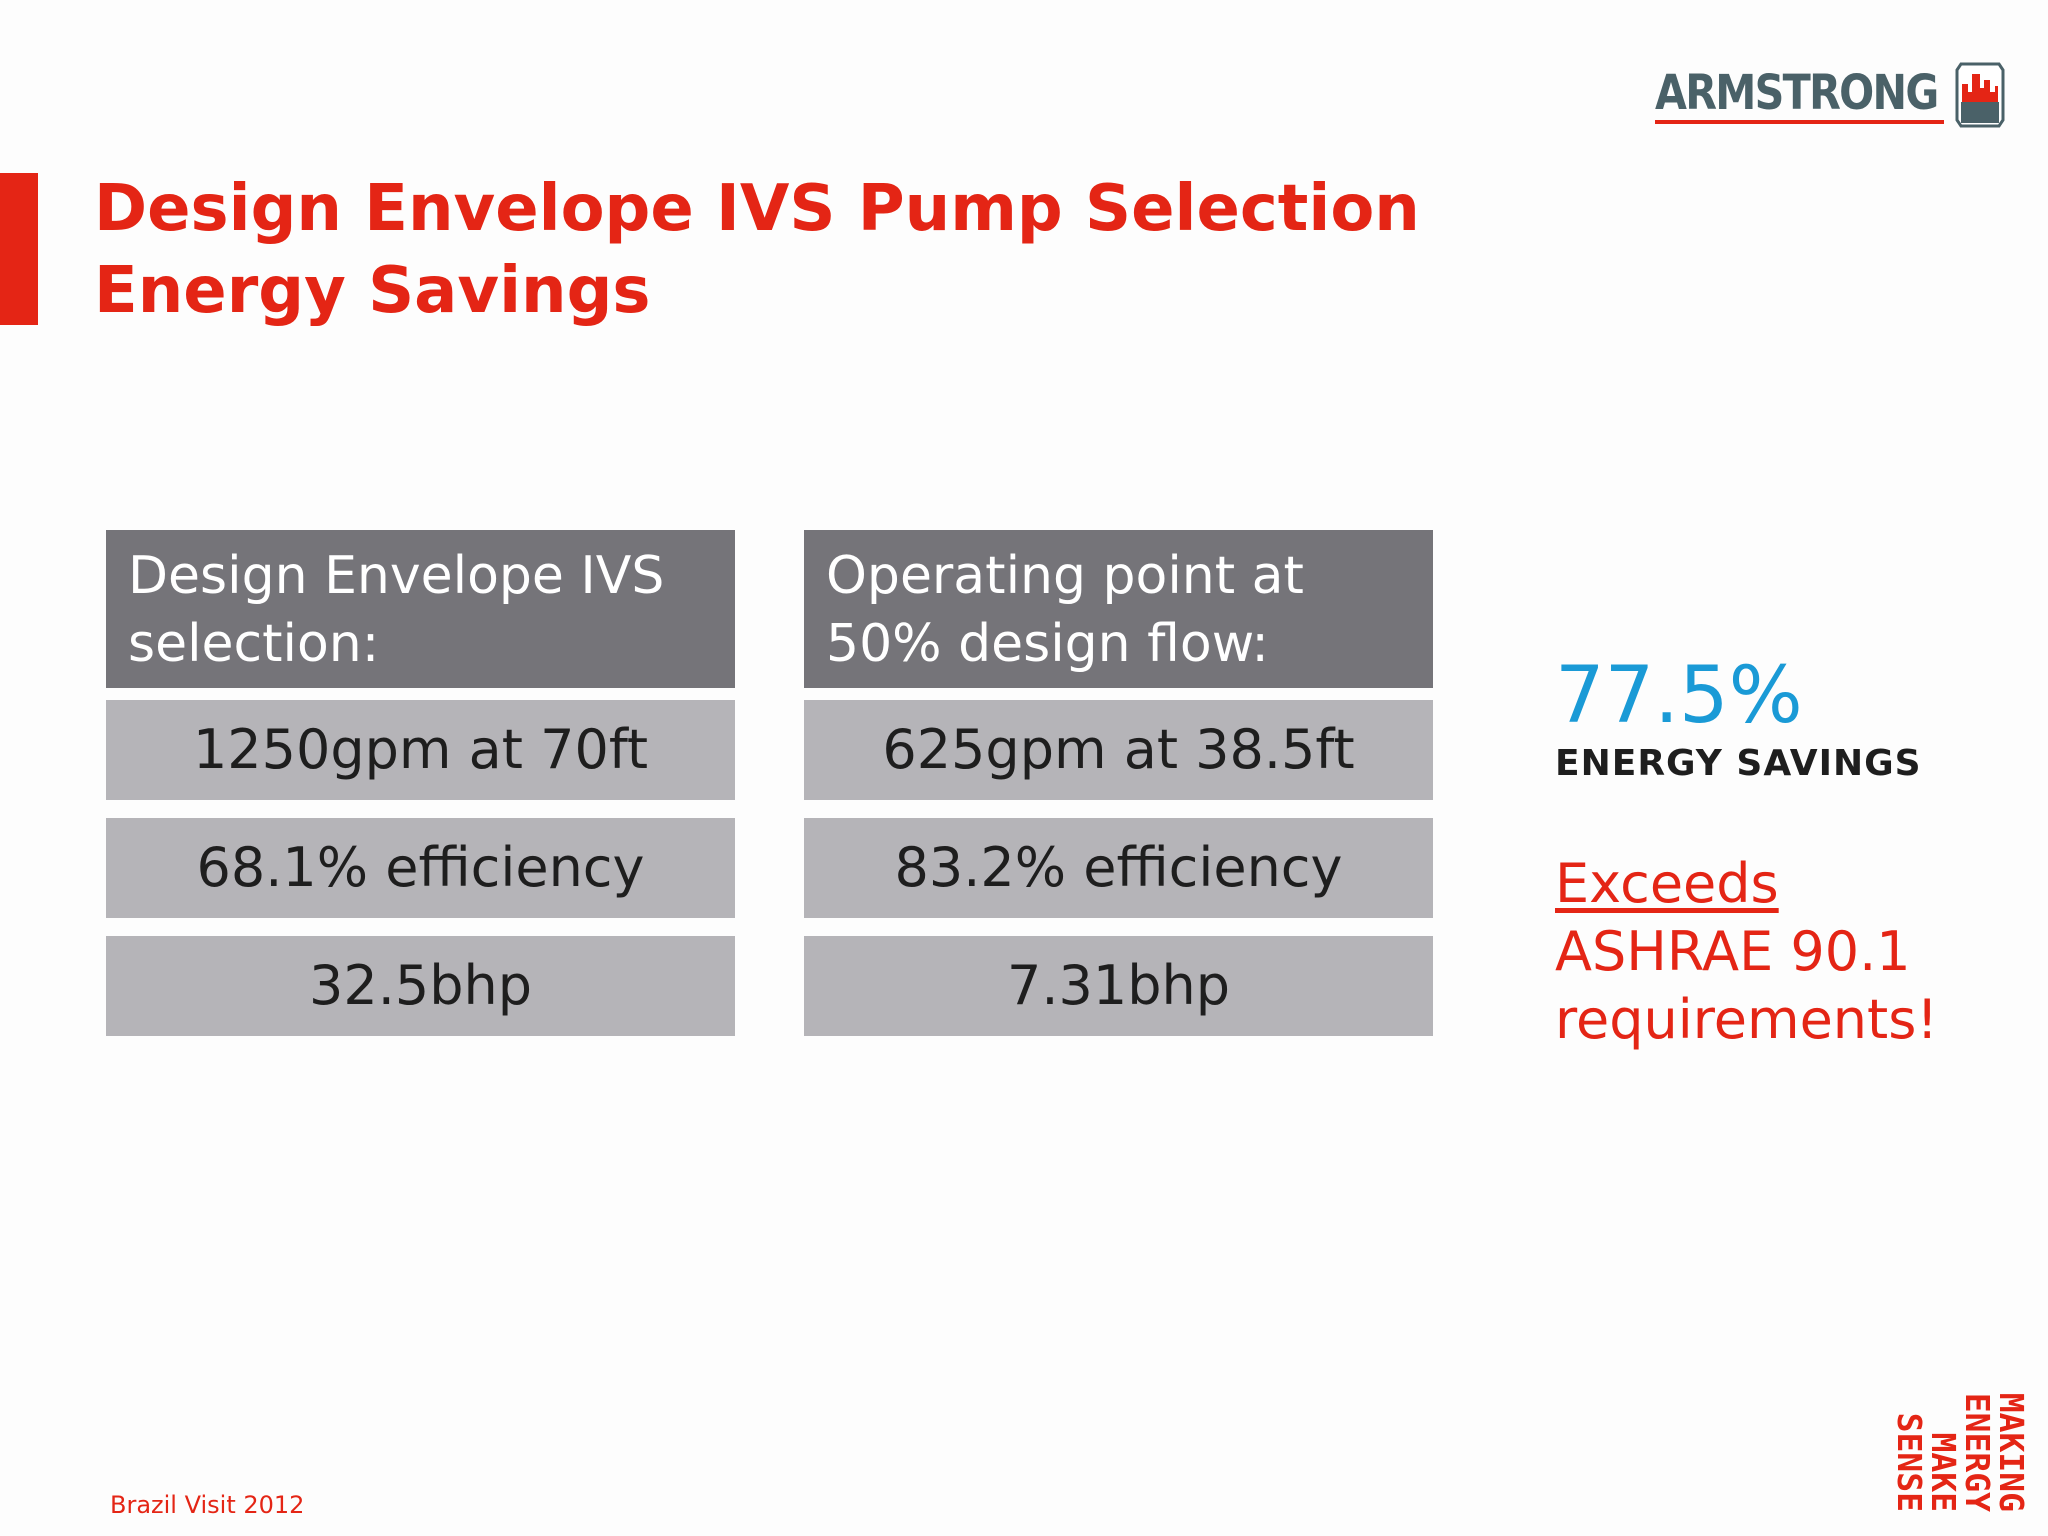  I want to click on slide-title-line2: Energy Savings, so click(372, 291).